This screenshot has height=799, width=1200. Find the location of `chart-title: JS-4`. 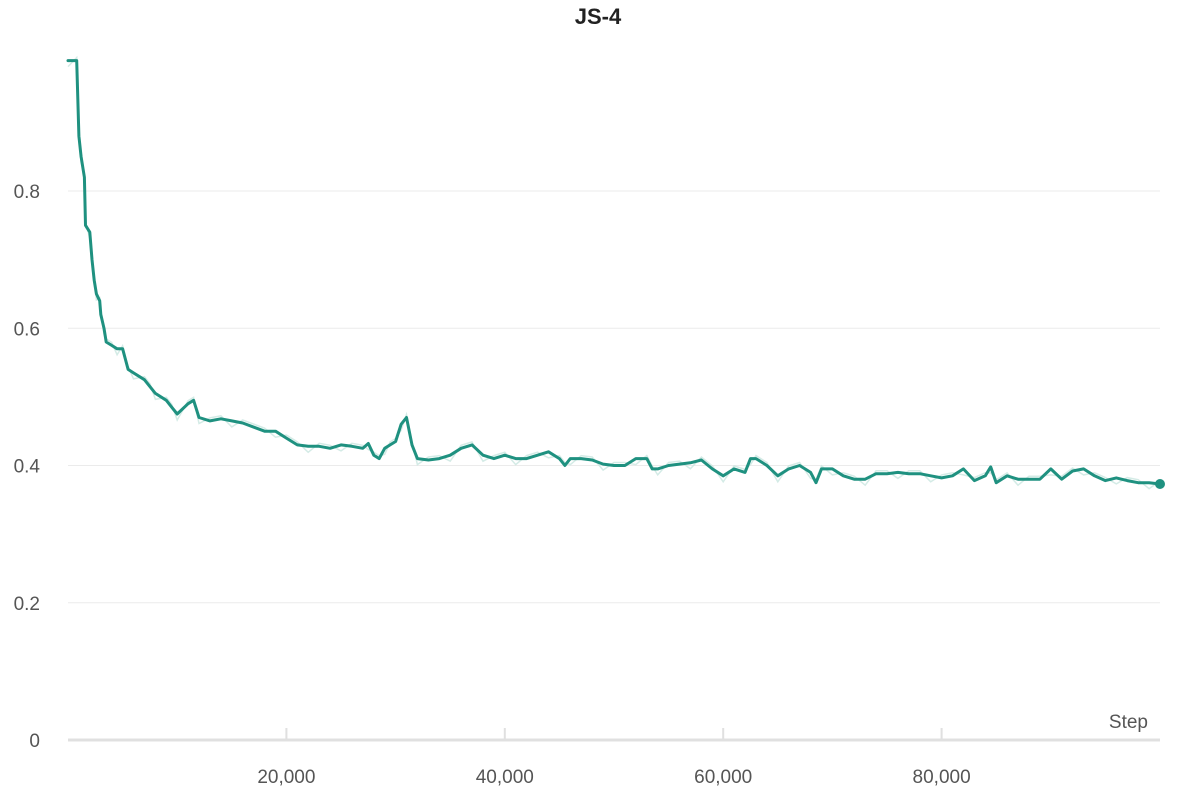

chart-title: JS-4 is located at coordinates (598, 16).